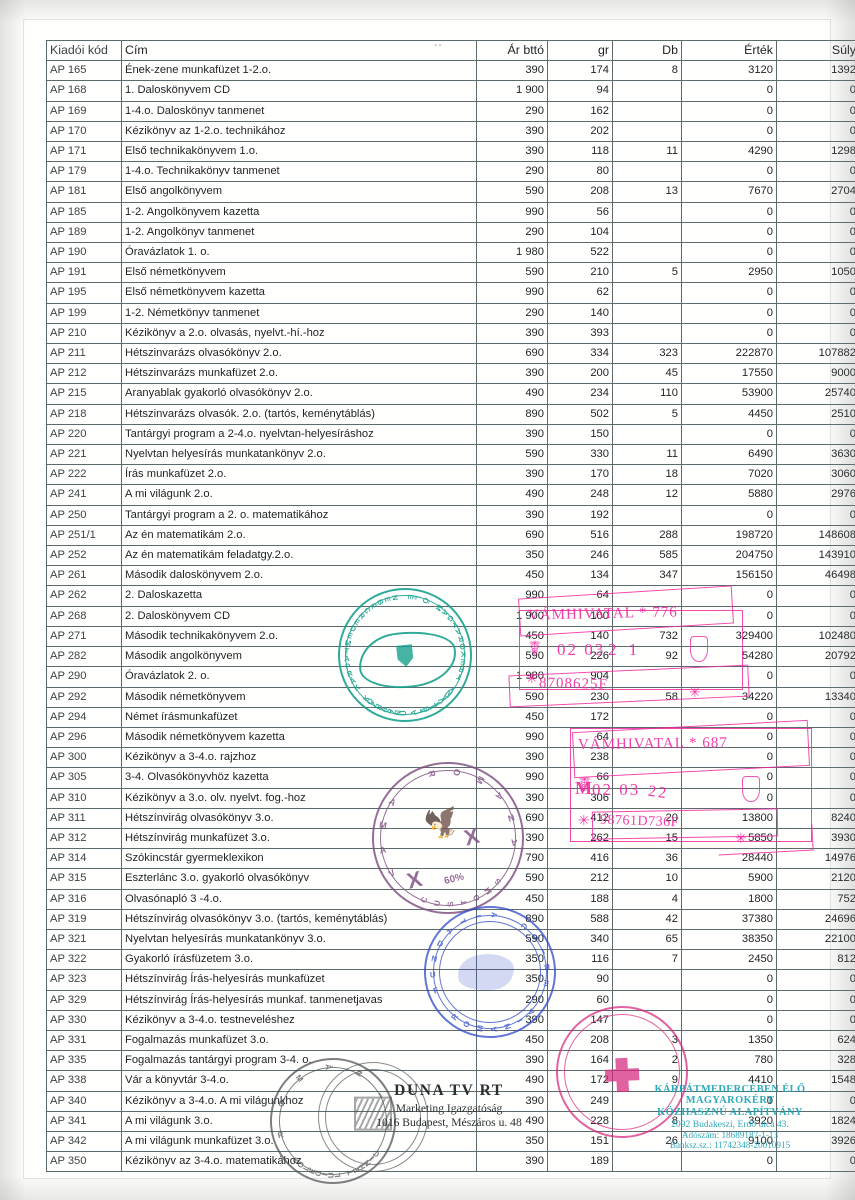 This screenshot has width=855, height=1200. What do you see at coordinates (512, 778) in the screenshot?
I see `cell-price: 990` at bounding box center [512, 778].